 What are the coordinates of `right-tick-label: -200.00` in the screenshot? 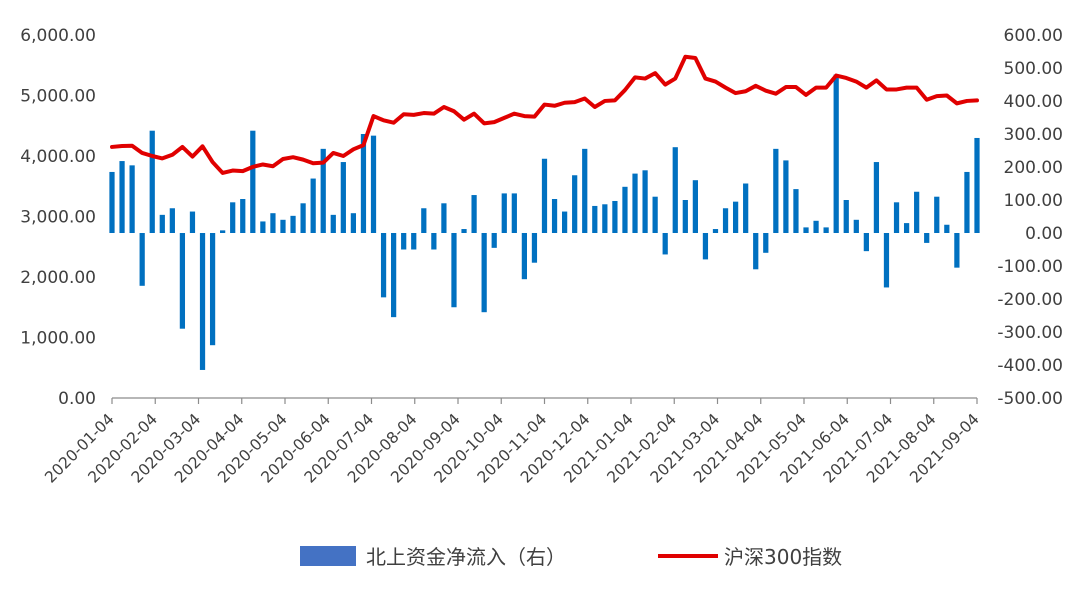 It's located at (1030, 300).